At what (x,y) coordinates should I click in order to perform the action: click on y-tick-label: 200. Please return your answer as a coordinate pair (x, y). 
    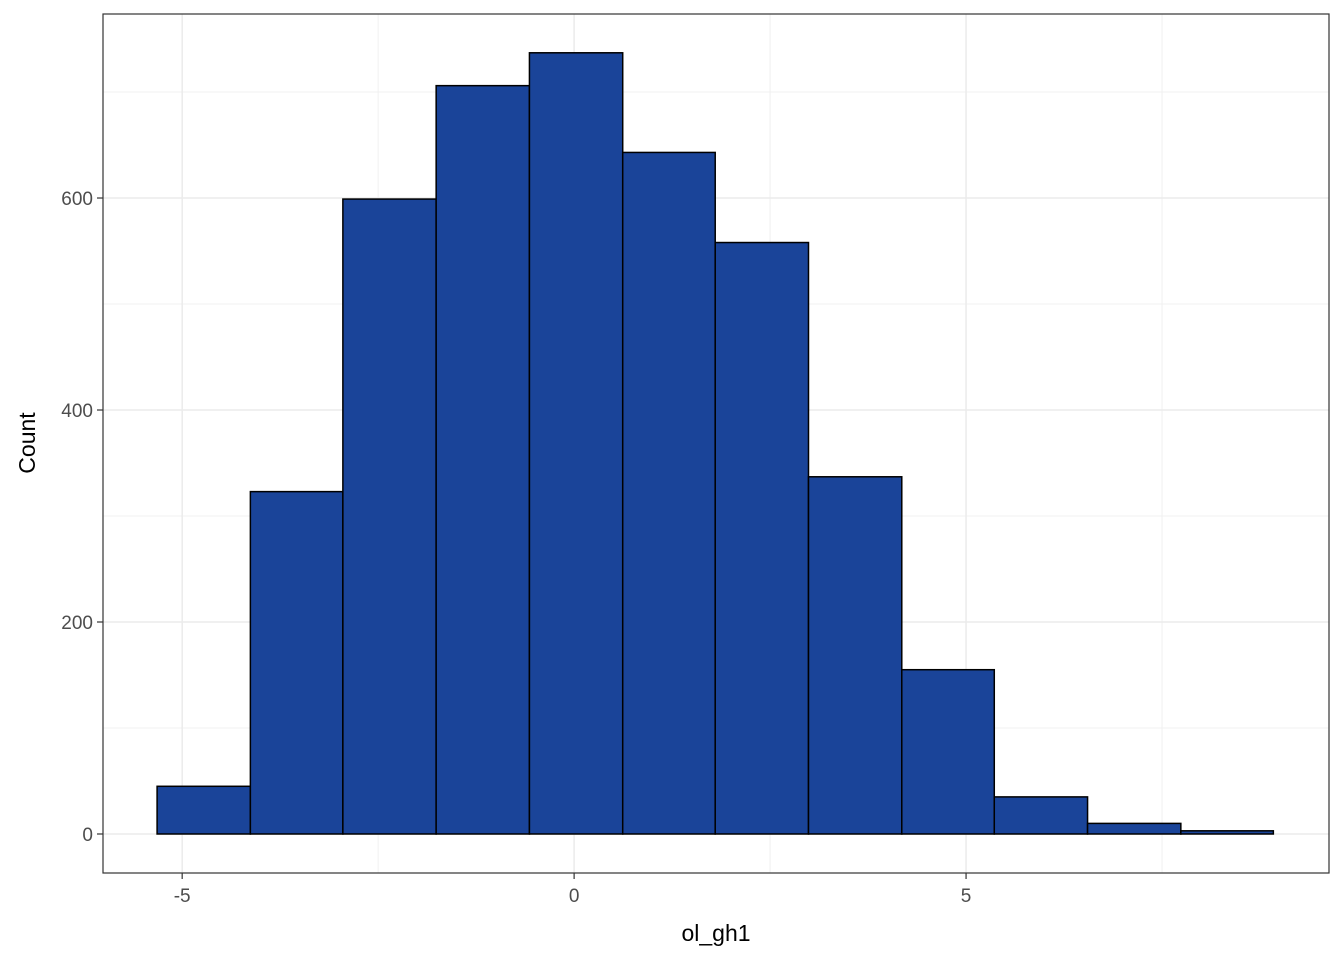
    Looking at the image, I should click on (77, 623).